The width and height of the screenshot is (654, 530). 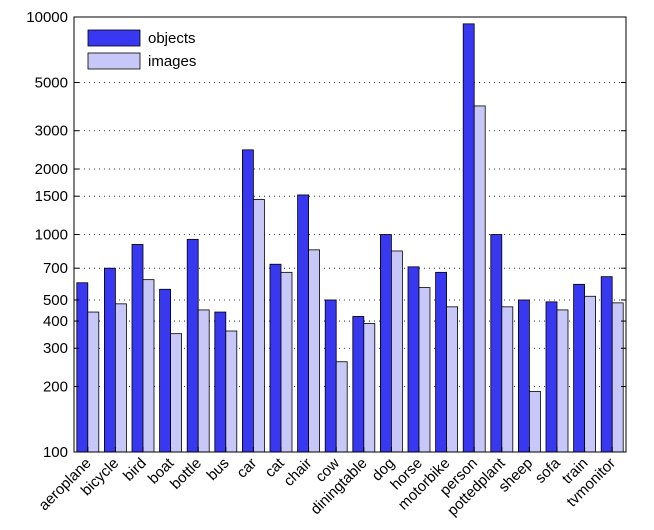 What do you see at coordinates (192, 345) in the screenshot?
I see `bar-objects-bottle` at bounding box center [192, 345].